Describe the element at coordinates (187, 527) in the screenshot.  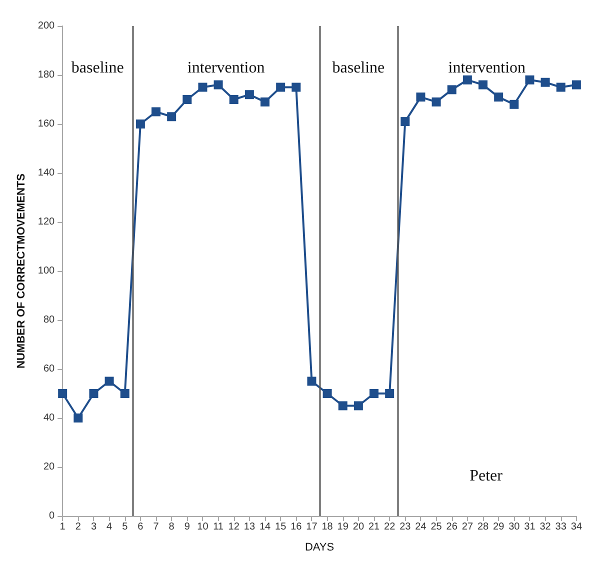
I see `x-tick-label: 9` at that location.